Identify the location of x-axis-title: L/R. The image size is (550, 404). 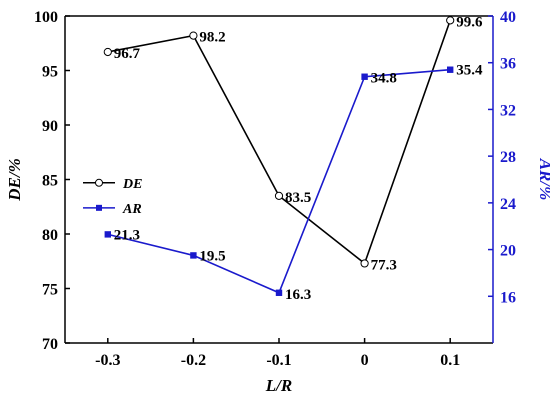
(278, 385).